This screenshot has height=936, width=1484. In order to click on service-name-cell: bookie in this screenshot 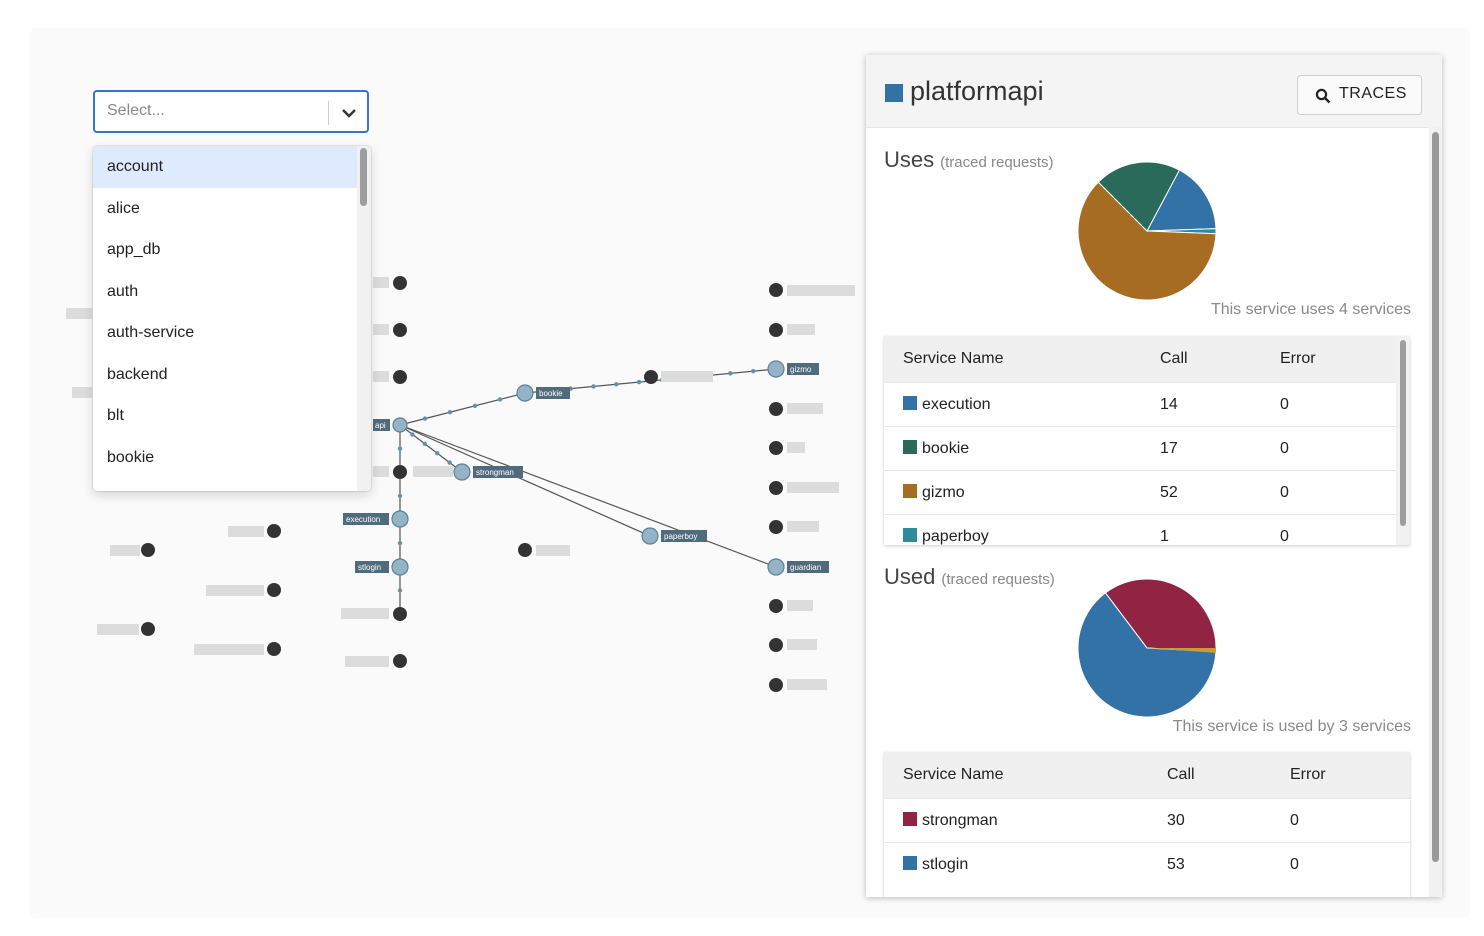, I will do `click(936, 448)`.